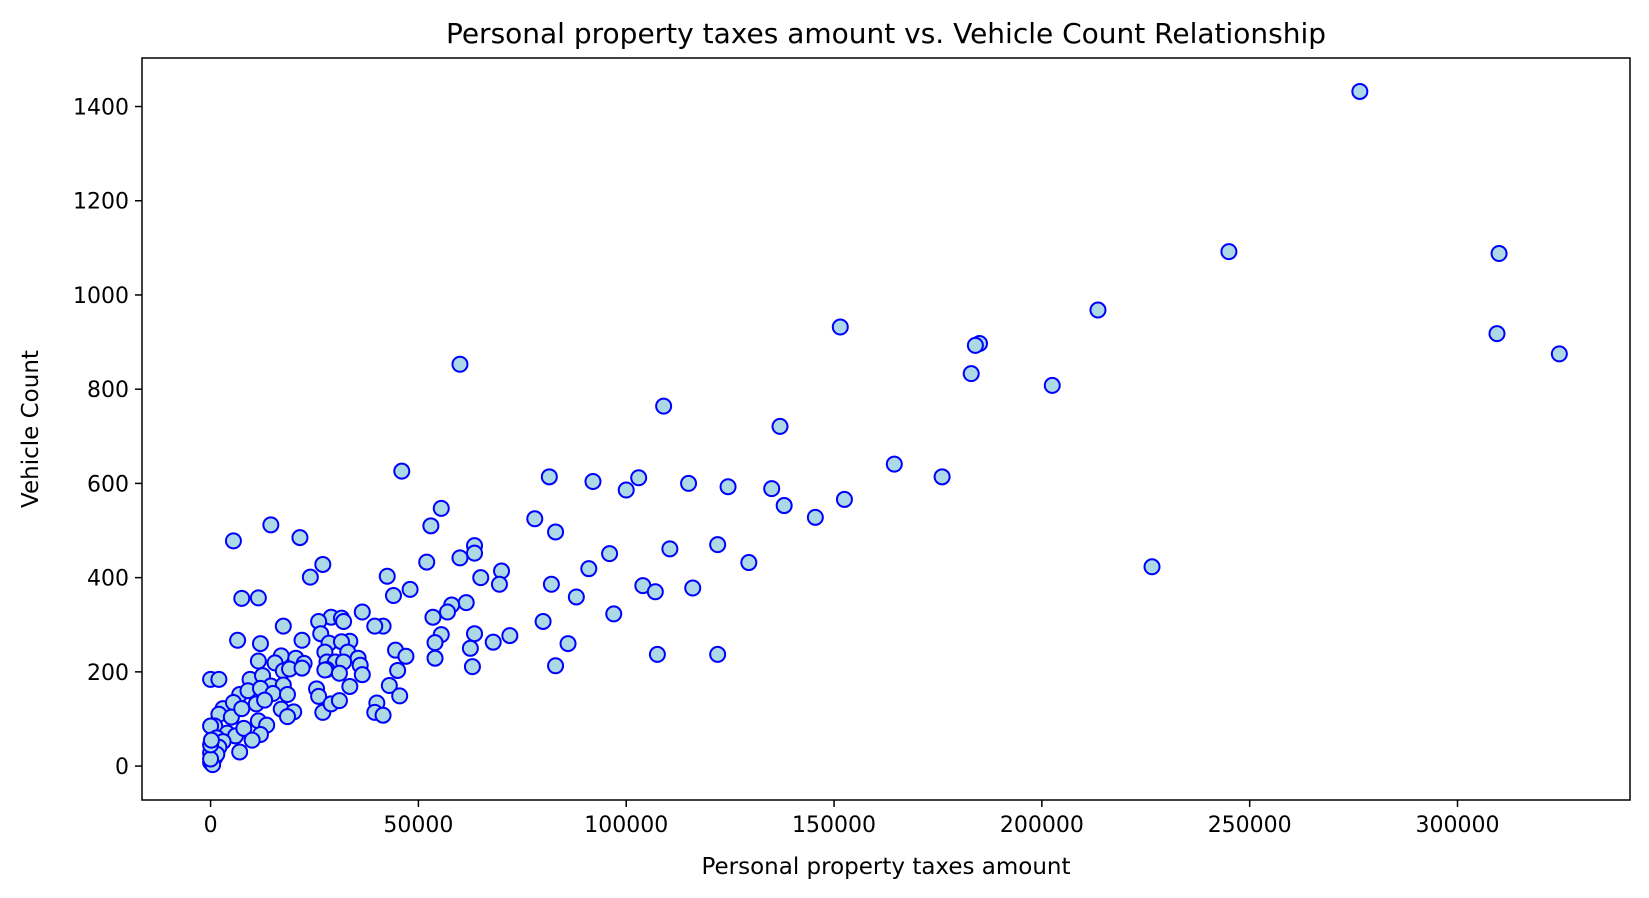 The width and height of the screenshot is (1649, 898). Describe the element at coordinates (101, 108) in the screenshot. I see `y-tick-label: 1400` at that location.